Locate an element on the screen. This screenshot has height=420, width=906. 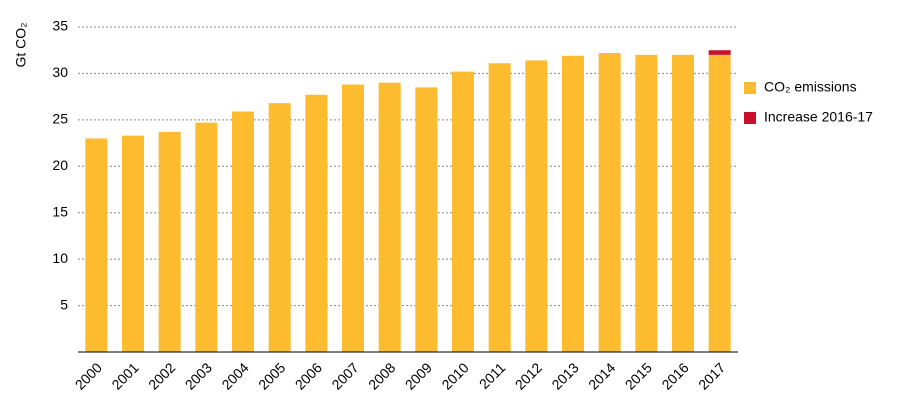
x-tick-label: 2008 is located at coordinates (381, 375).